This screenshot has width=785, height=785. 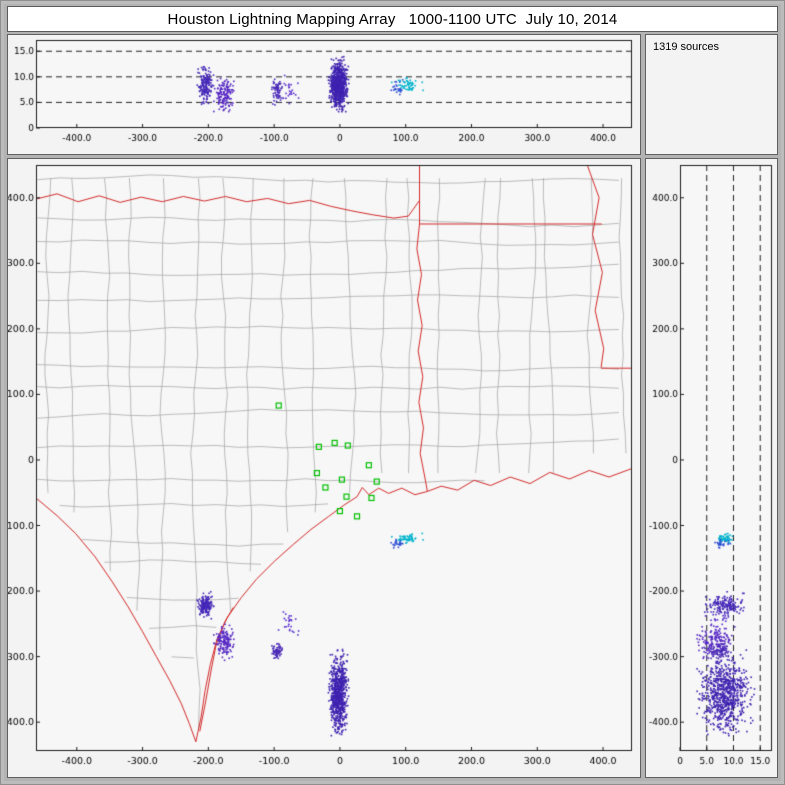 I want to click on ns-altitude-panel, so click(x=711, y=468).